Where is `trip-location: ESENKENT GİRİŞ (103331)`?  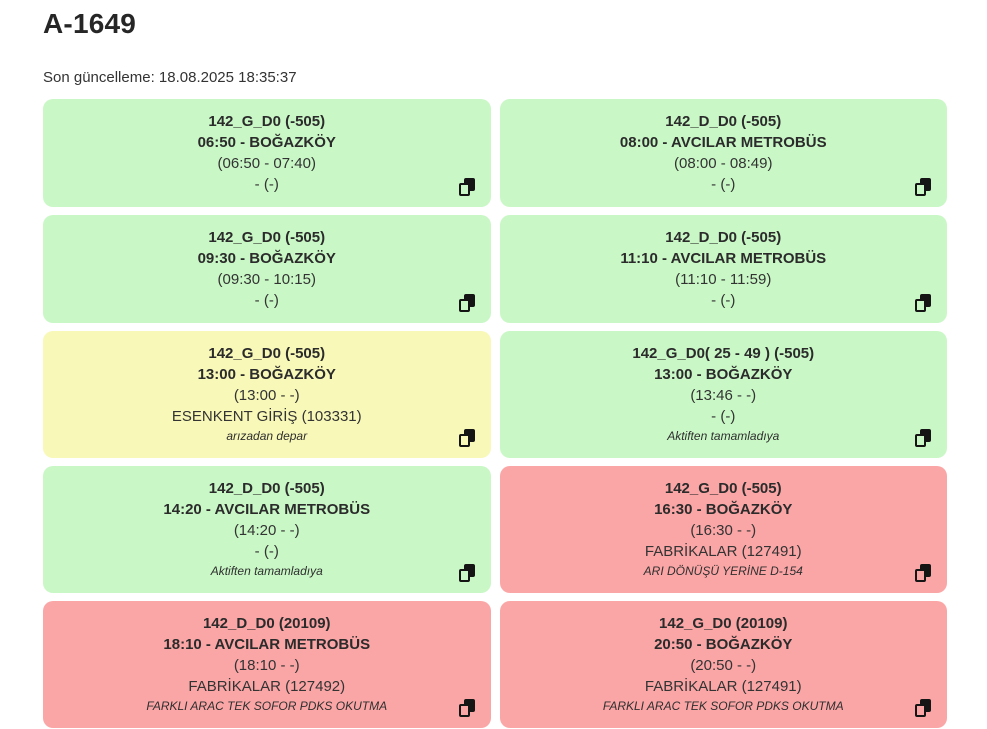
trip-location: ESENKENT GİRİŞ (103331) is located at coordinates (266, 416).